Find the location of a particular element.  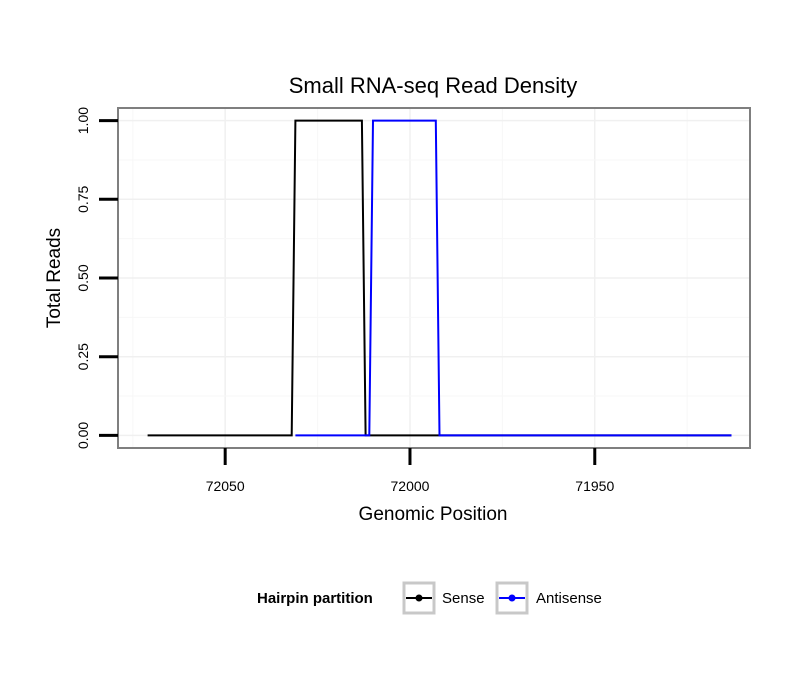

y-axis: 0.00 0.25 0.50 0.75 1.00 is located at coordinates (96, 278).